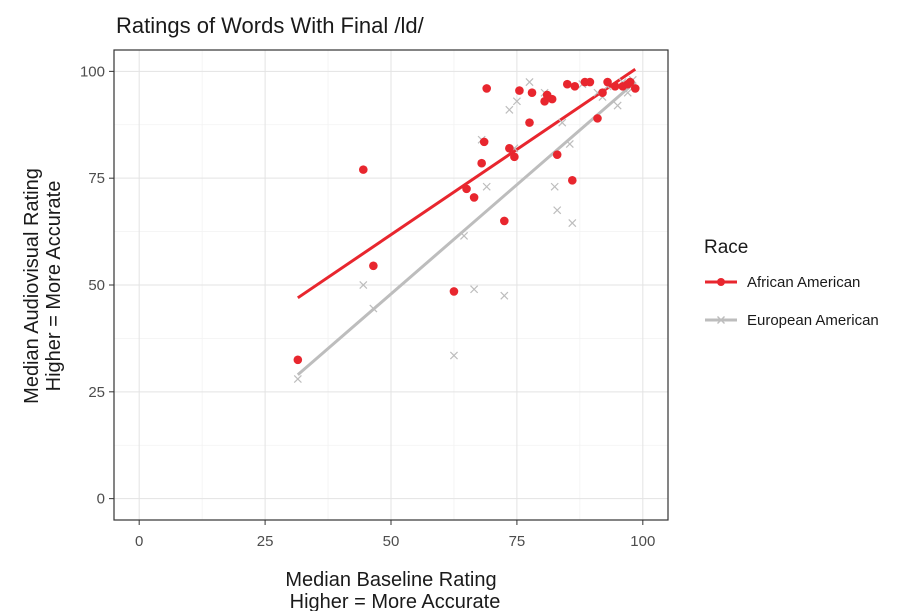 The image size is (920, 611). What do you see at coordinates (395, 601) in the screenshot?
I see `x-axis-title-line2: Higher = More Accurate` at bounding box center [395, 601].